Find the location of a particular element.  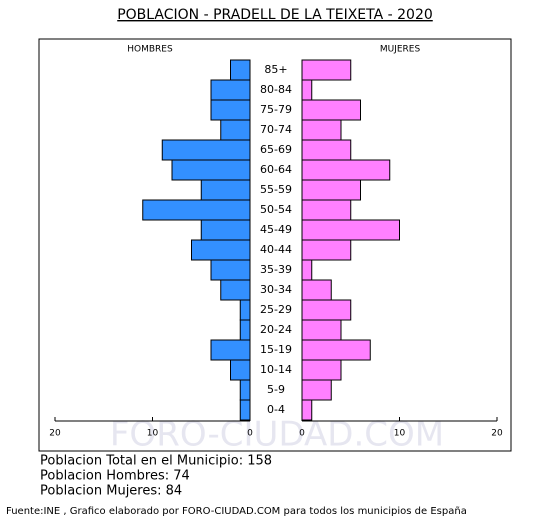

category-label: 85+ is located at coordinates (275, 69).